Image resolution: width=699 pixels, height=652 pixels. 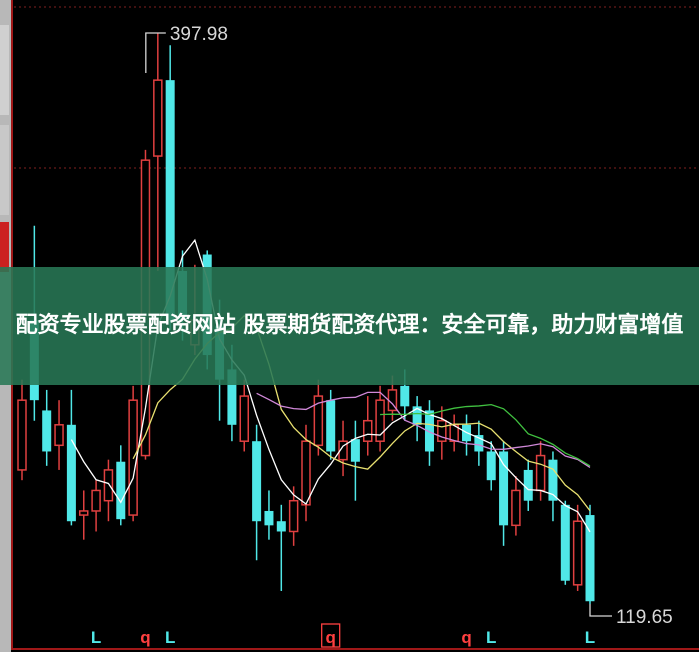 What do you see at coordinates (644, 617) in the screenshot?
I see `low-price-label: 119.65` at bounding box center [644, 617].